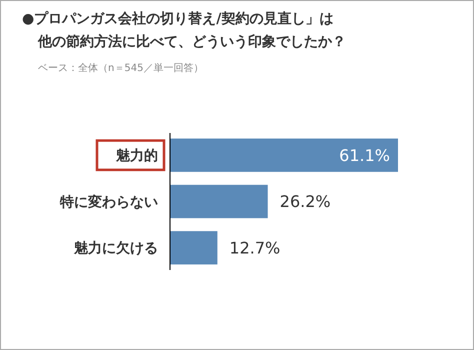  What do you see at coordinates (254, 248) in the screenshot?
I see `data-label: 12.7%` at bounding box center [254, 248].